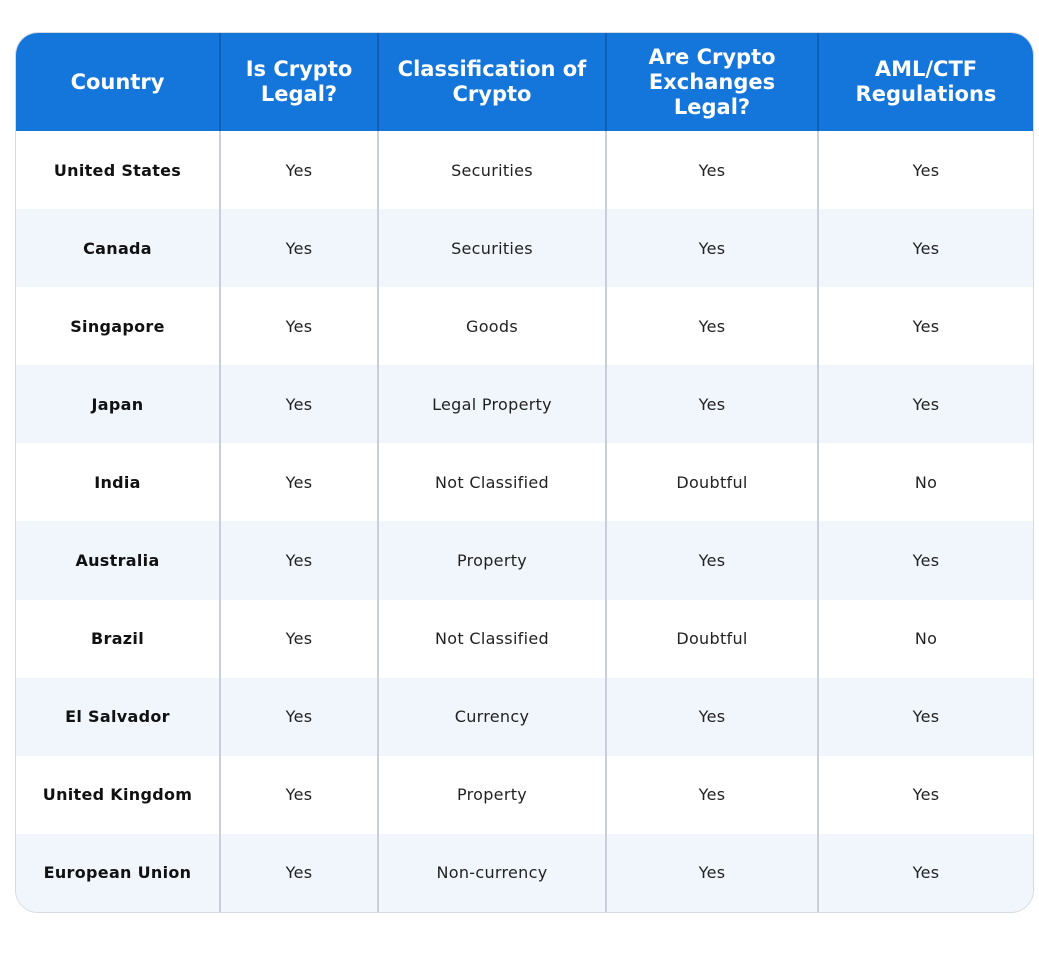 The image size is (1039, 958). What do you see at coordinates (493, 326) in the screenshot?
I see `classification-cell: Goods` at bounding box center [493, 326].